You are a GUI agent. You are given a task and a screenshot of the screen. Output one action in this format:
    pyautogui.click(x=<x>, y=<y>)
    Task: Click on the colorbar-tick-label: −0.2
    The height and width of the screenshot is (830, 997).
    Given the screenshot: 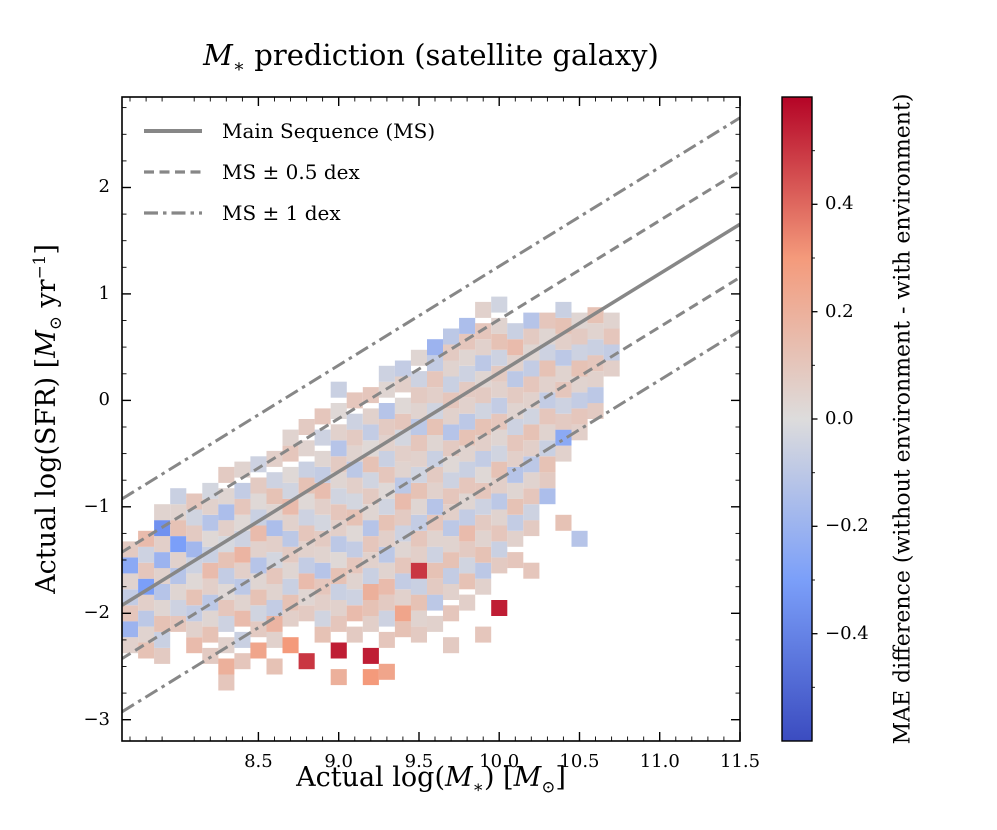 What is the action you would take?
    pyautogui.click(x=847, y=526)
    